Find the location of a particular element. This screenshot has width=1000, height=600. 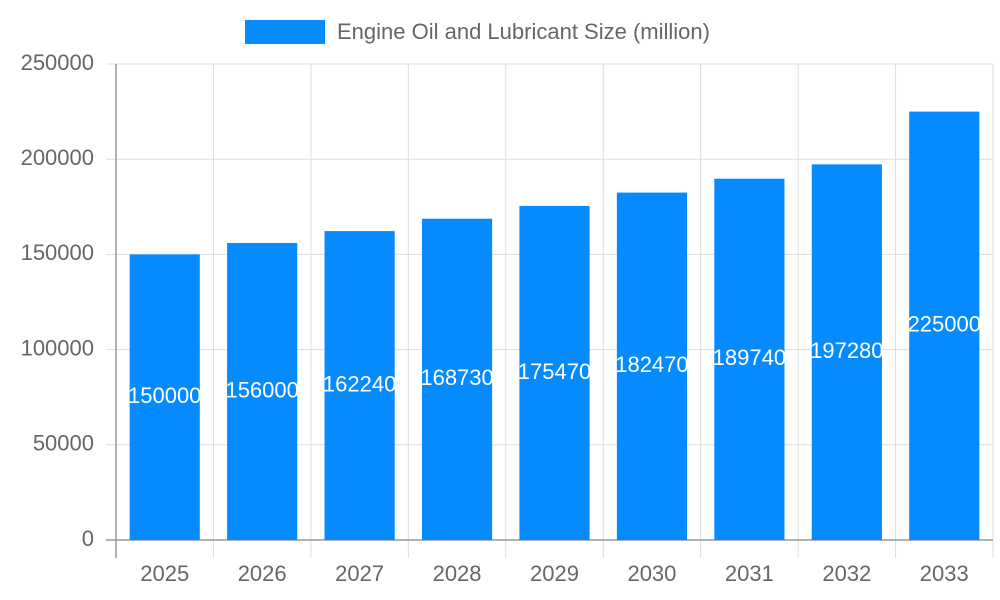

y-tick-label: 100000 is located at coordinates (57, 347).